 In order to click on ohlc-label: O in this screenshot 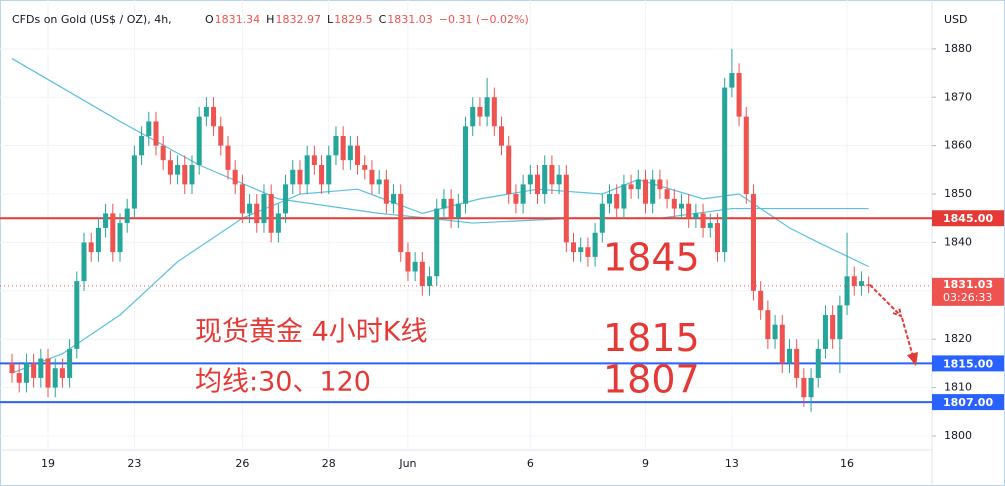, I will do `click(209, 19)`.